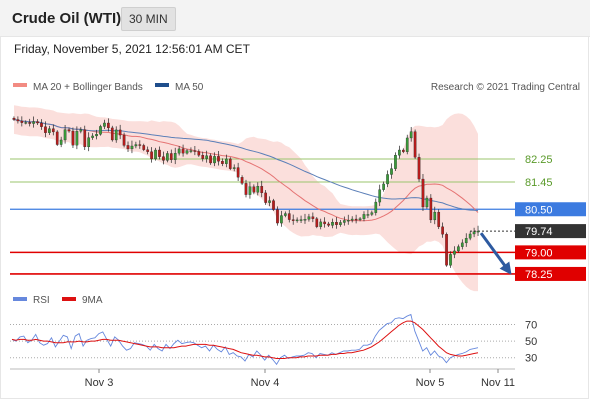 The height and width of the screenshot is (400, 590). Describe the element at coordinates (539, 160) in the screenshot. I see `resistance-label: 82.25` at that location.